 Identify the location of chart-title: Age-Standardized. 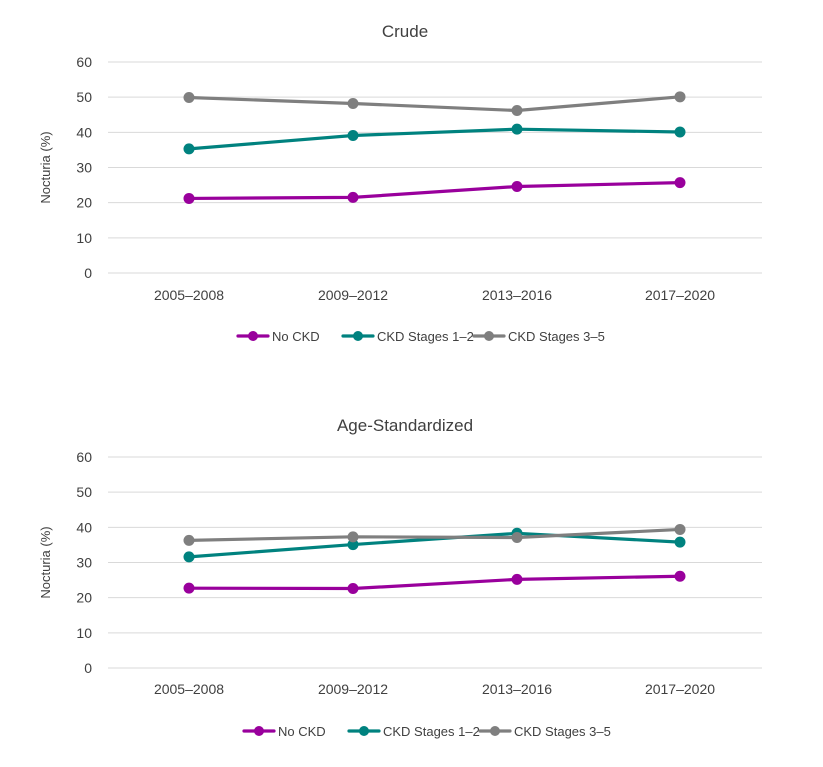
(405, 425).